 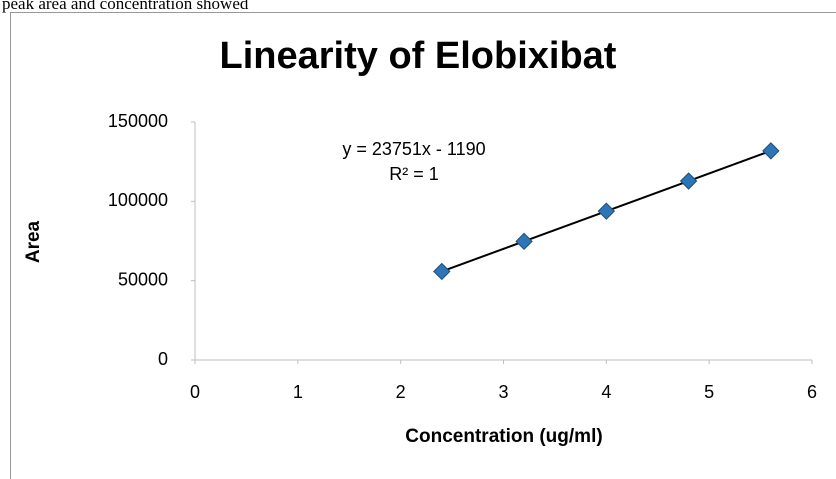 What do you see at coordinates (138, 121) in the screenshot?
I see `y-tick-label: 150000` at bounding box center [138, 121].